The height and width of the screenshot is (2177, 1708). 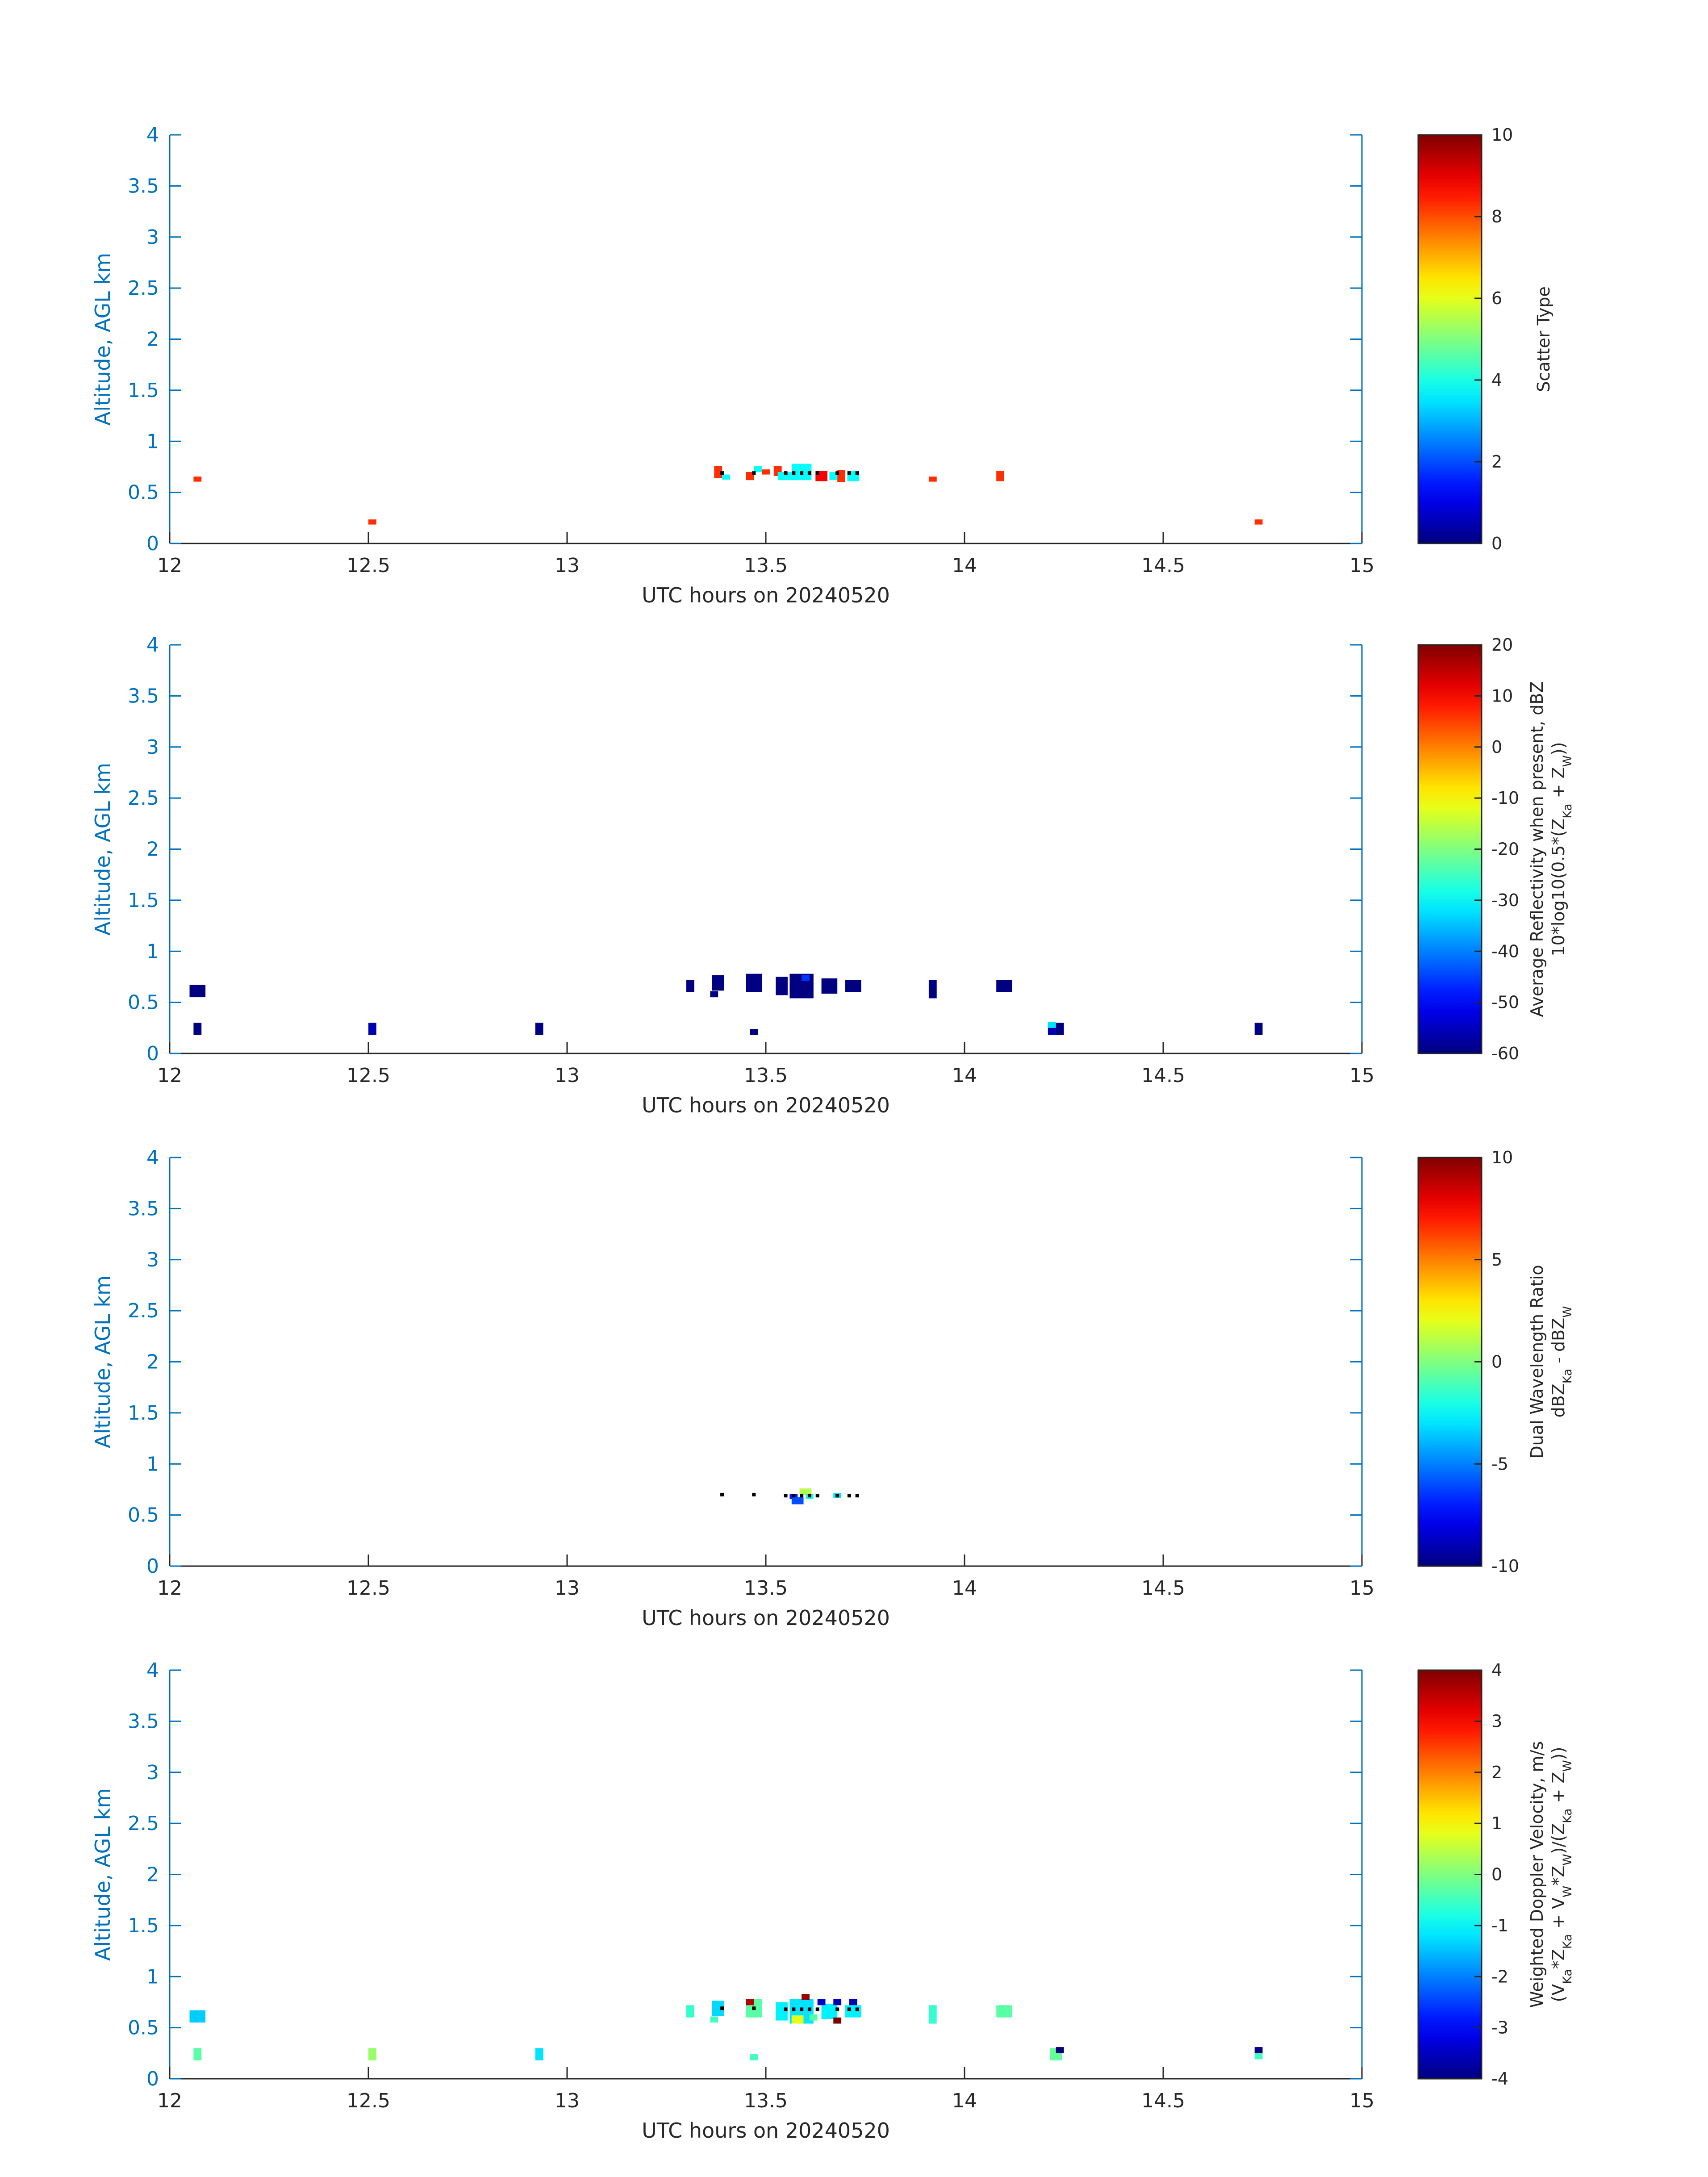 What do you see at coordinates (1496, 298) in the screenshot?
I see `colorbar-tick-label: 6` at bounding box center [1496, 298].